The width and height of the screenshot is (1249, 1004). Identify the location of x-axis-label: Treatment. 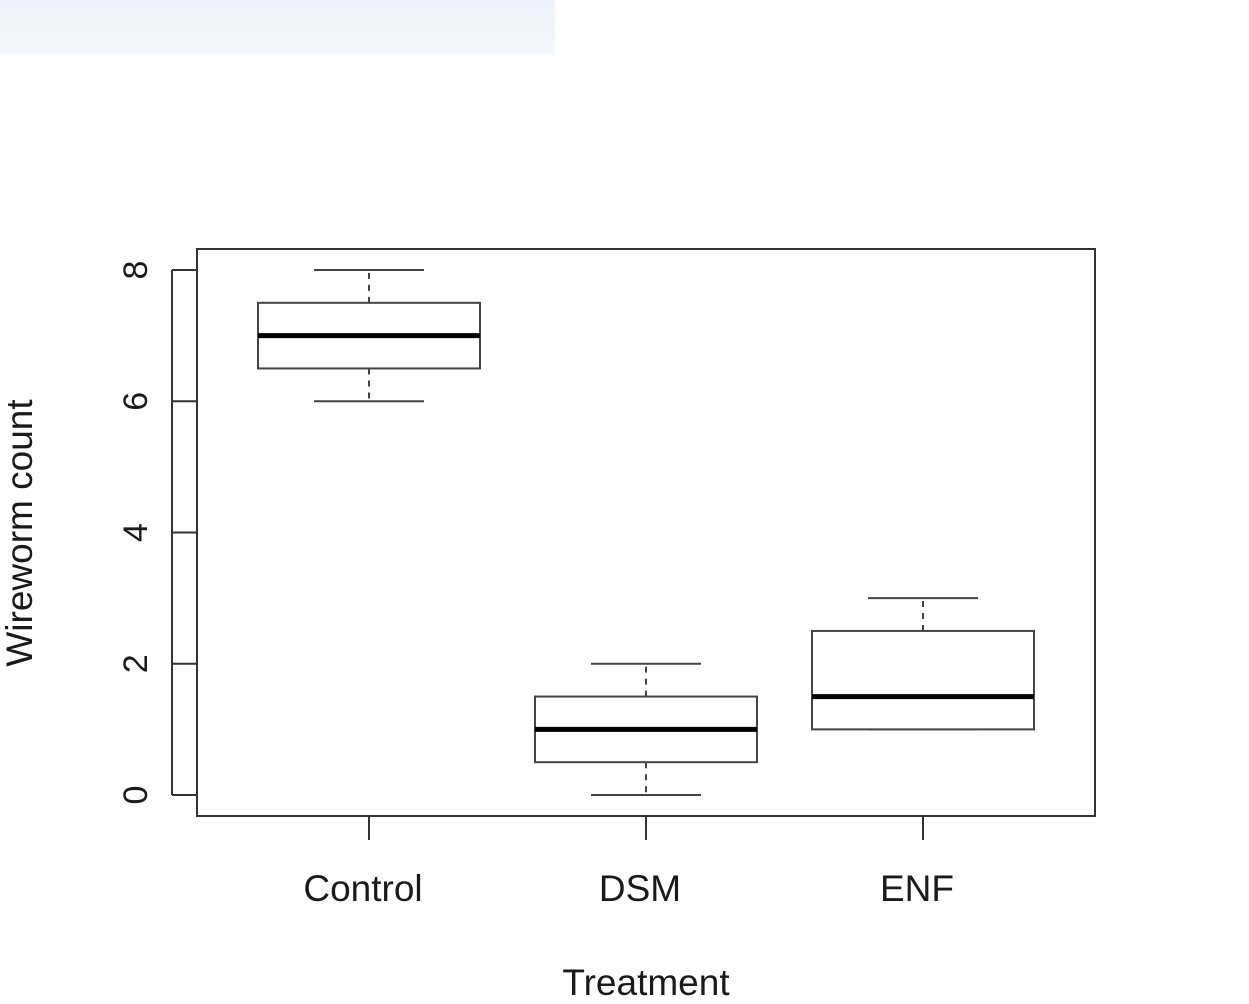
(646, 980).